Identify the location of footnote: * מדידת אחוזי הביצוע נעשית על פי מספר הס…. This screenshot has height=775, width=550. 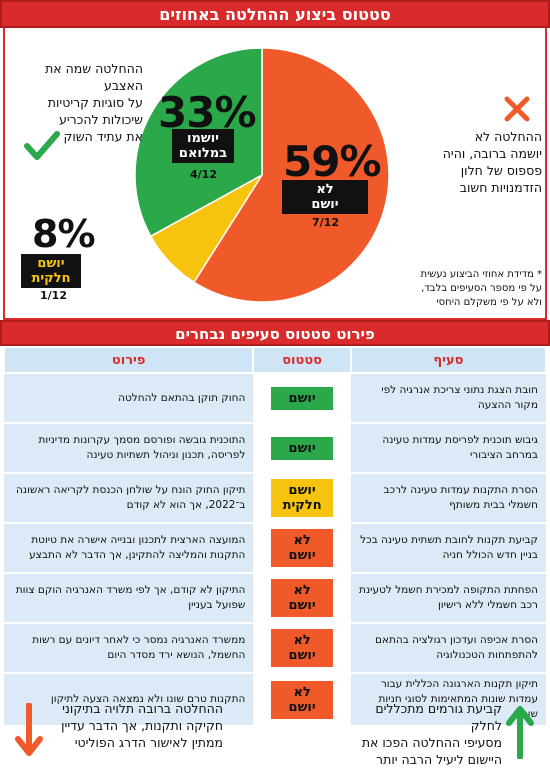
(481, 288).